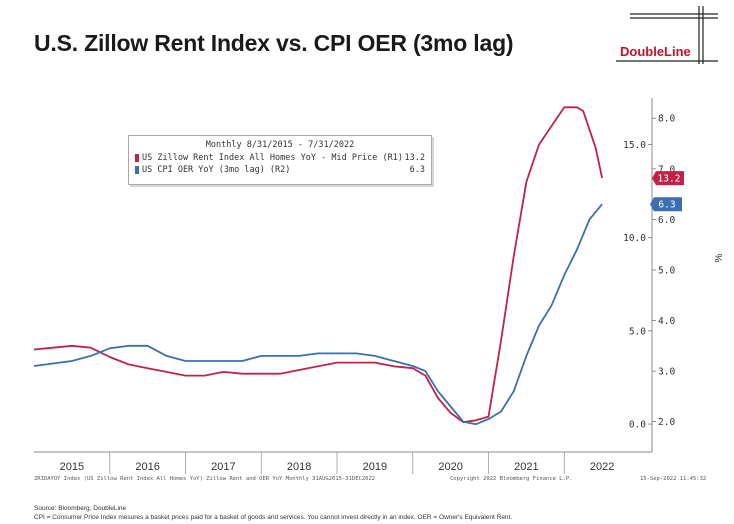 This screenshot has width=734, height=524. Describe the element at coordinates (80, 508) in the screenshot. I see `source-note: Source: Bloomberg, DoubleLine` at that location.